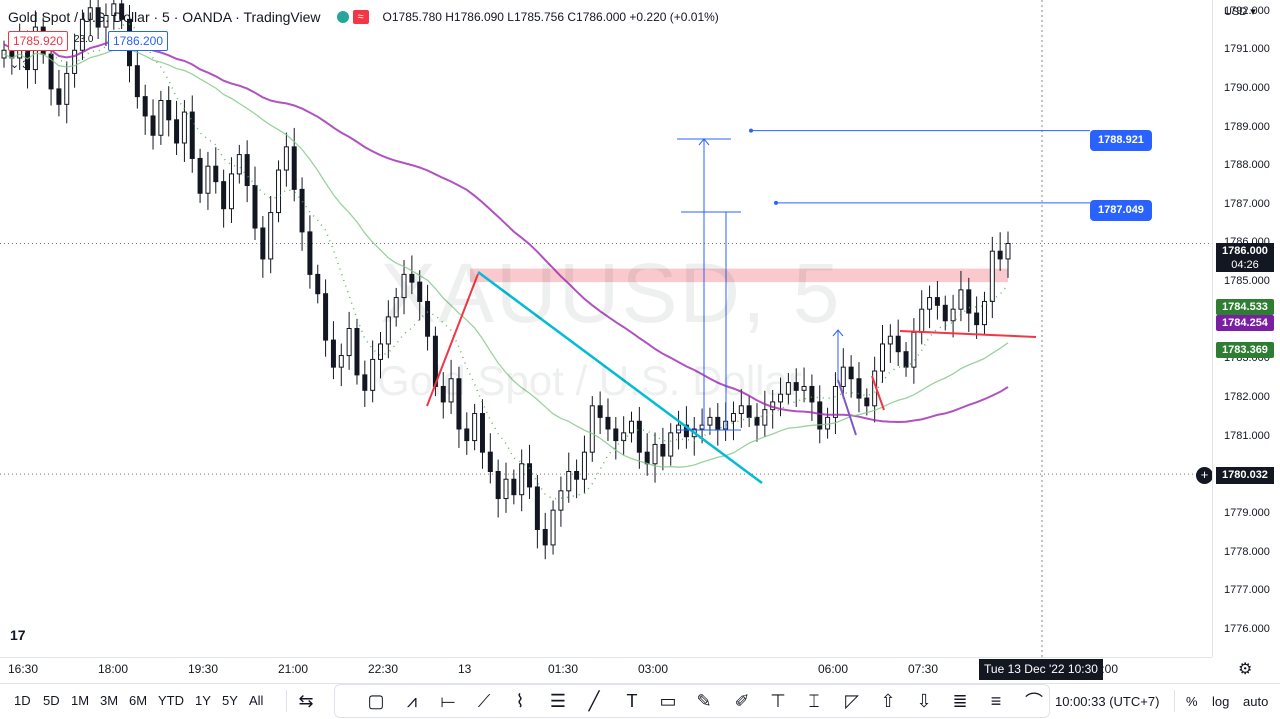 This screenshot has width=1280, height=719. What do you see at coordinates (1041, 669) in the screenshot?
I see `crosshair-time-label: Tue 13 Dec '22 10:30` at bounding box center [1041, 669].